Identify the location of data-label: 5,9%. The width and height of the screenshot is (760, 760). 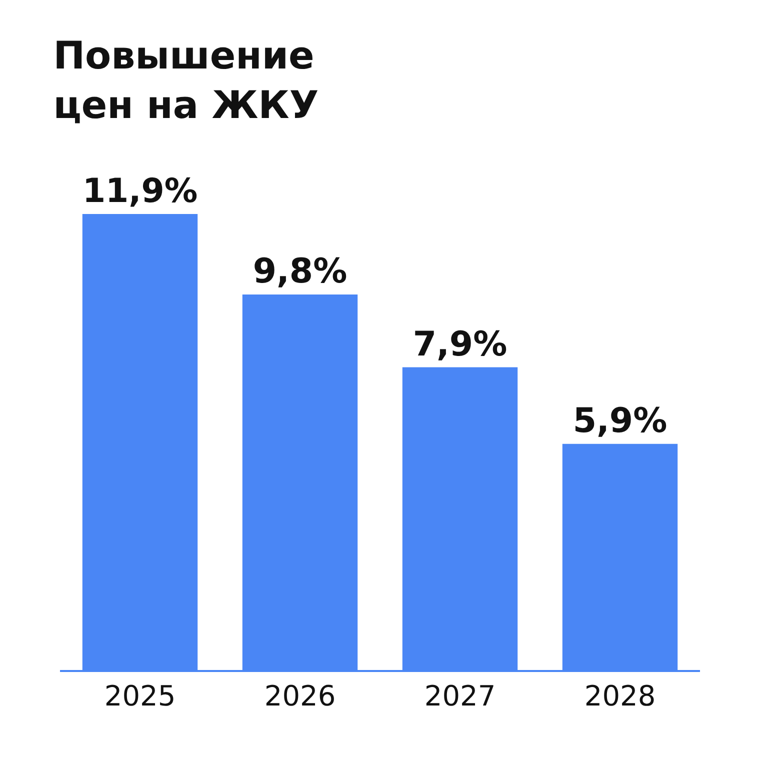
(620, 420).